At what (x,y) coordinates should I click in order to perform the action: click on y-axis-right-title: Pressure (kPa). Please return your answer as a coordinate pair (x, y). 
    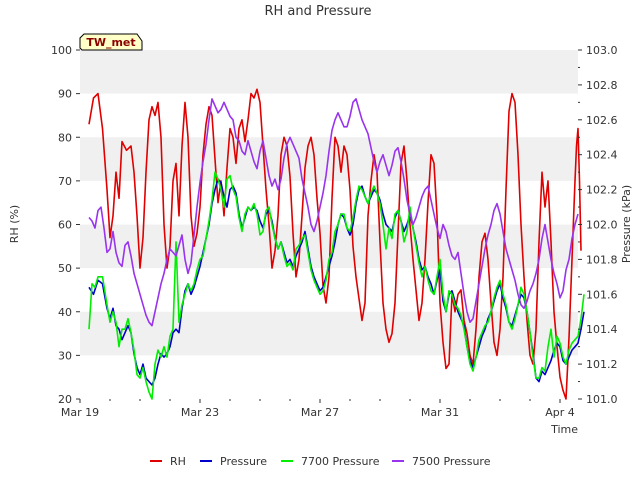
    Looking at the image, I should click on (626, 224).